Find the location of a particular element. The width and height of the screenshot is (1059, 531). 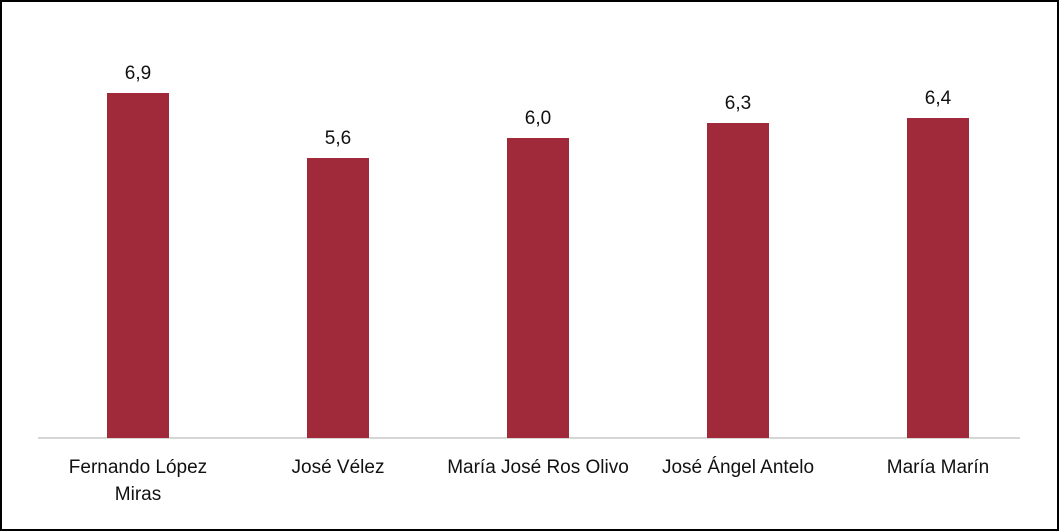

data-label: 6,3 is located at coordinates (738, 103).